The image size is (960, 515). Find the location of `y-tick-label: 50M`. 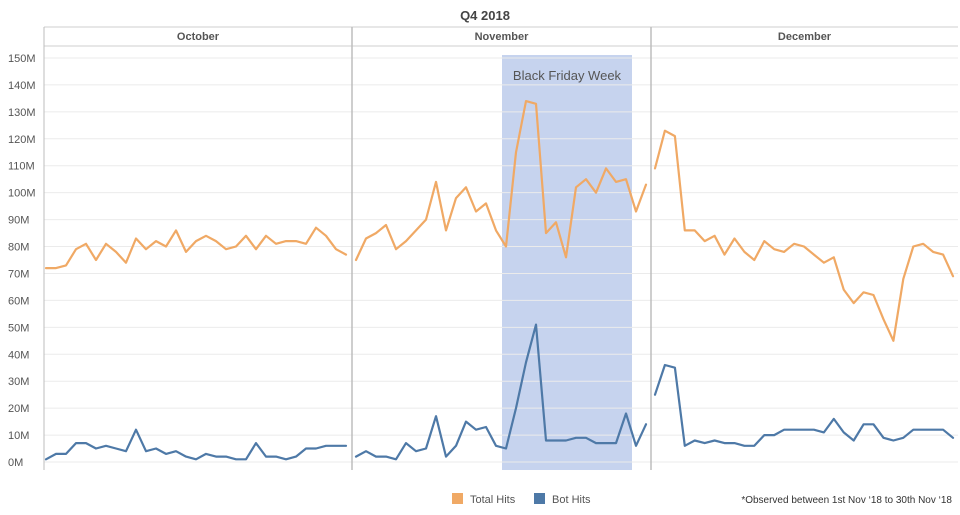

y-tick-label: 50M is located at coordinates (18, 328).